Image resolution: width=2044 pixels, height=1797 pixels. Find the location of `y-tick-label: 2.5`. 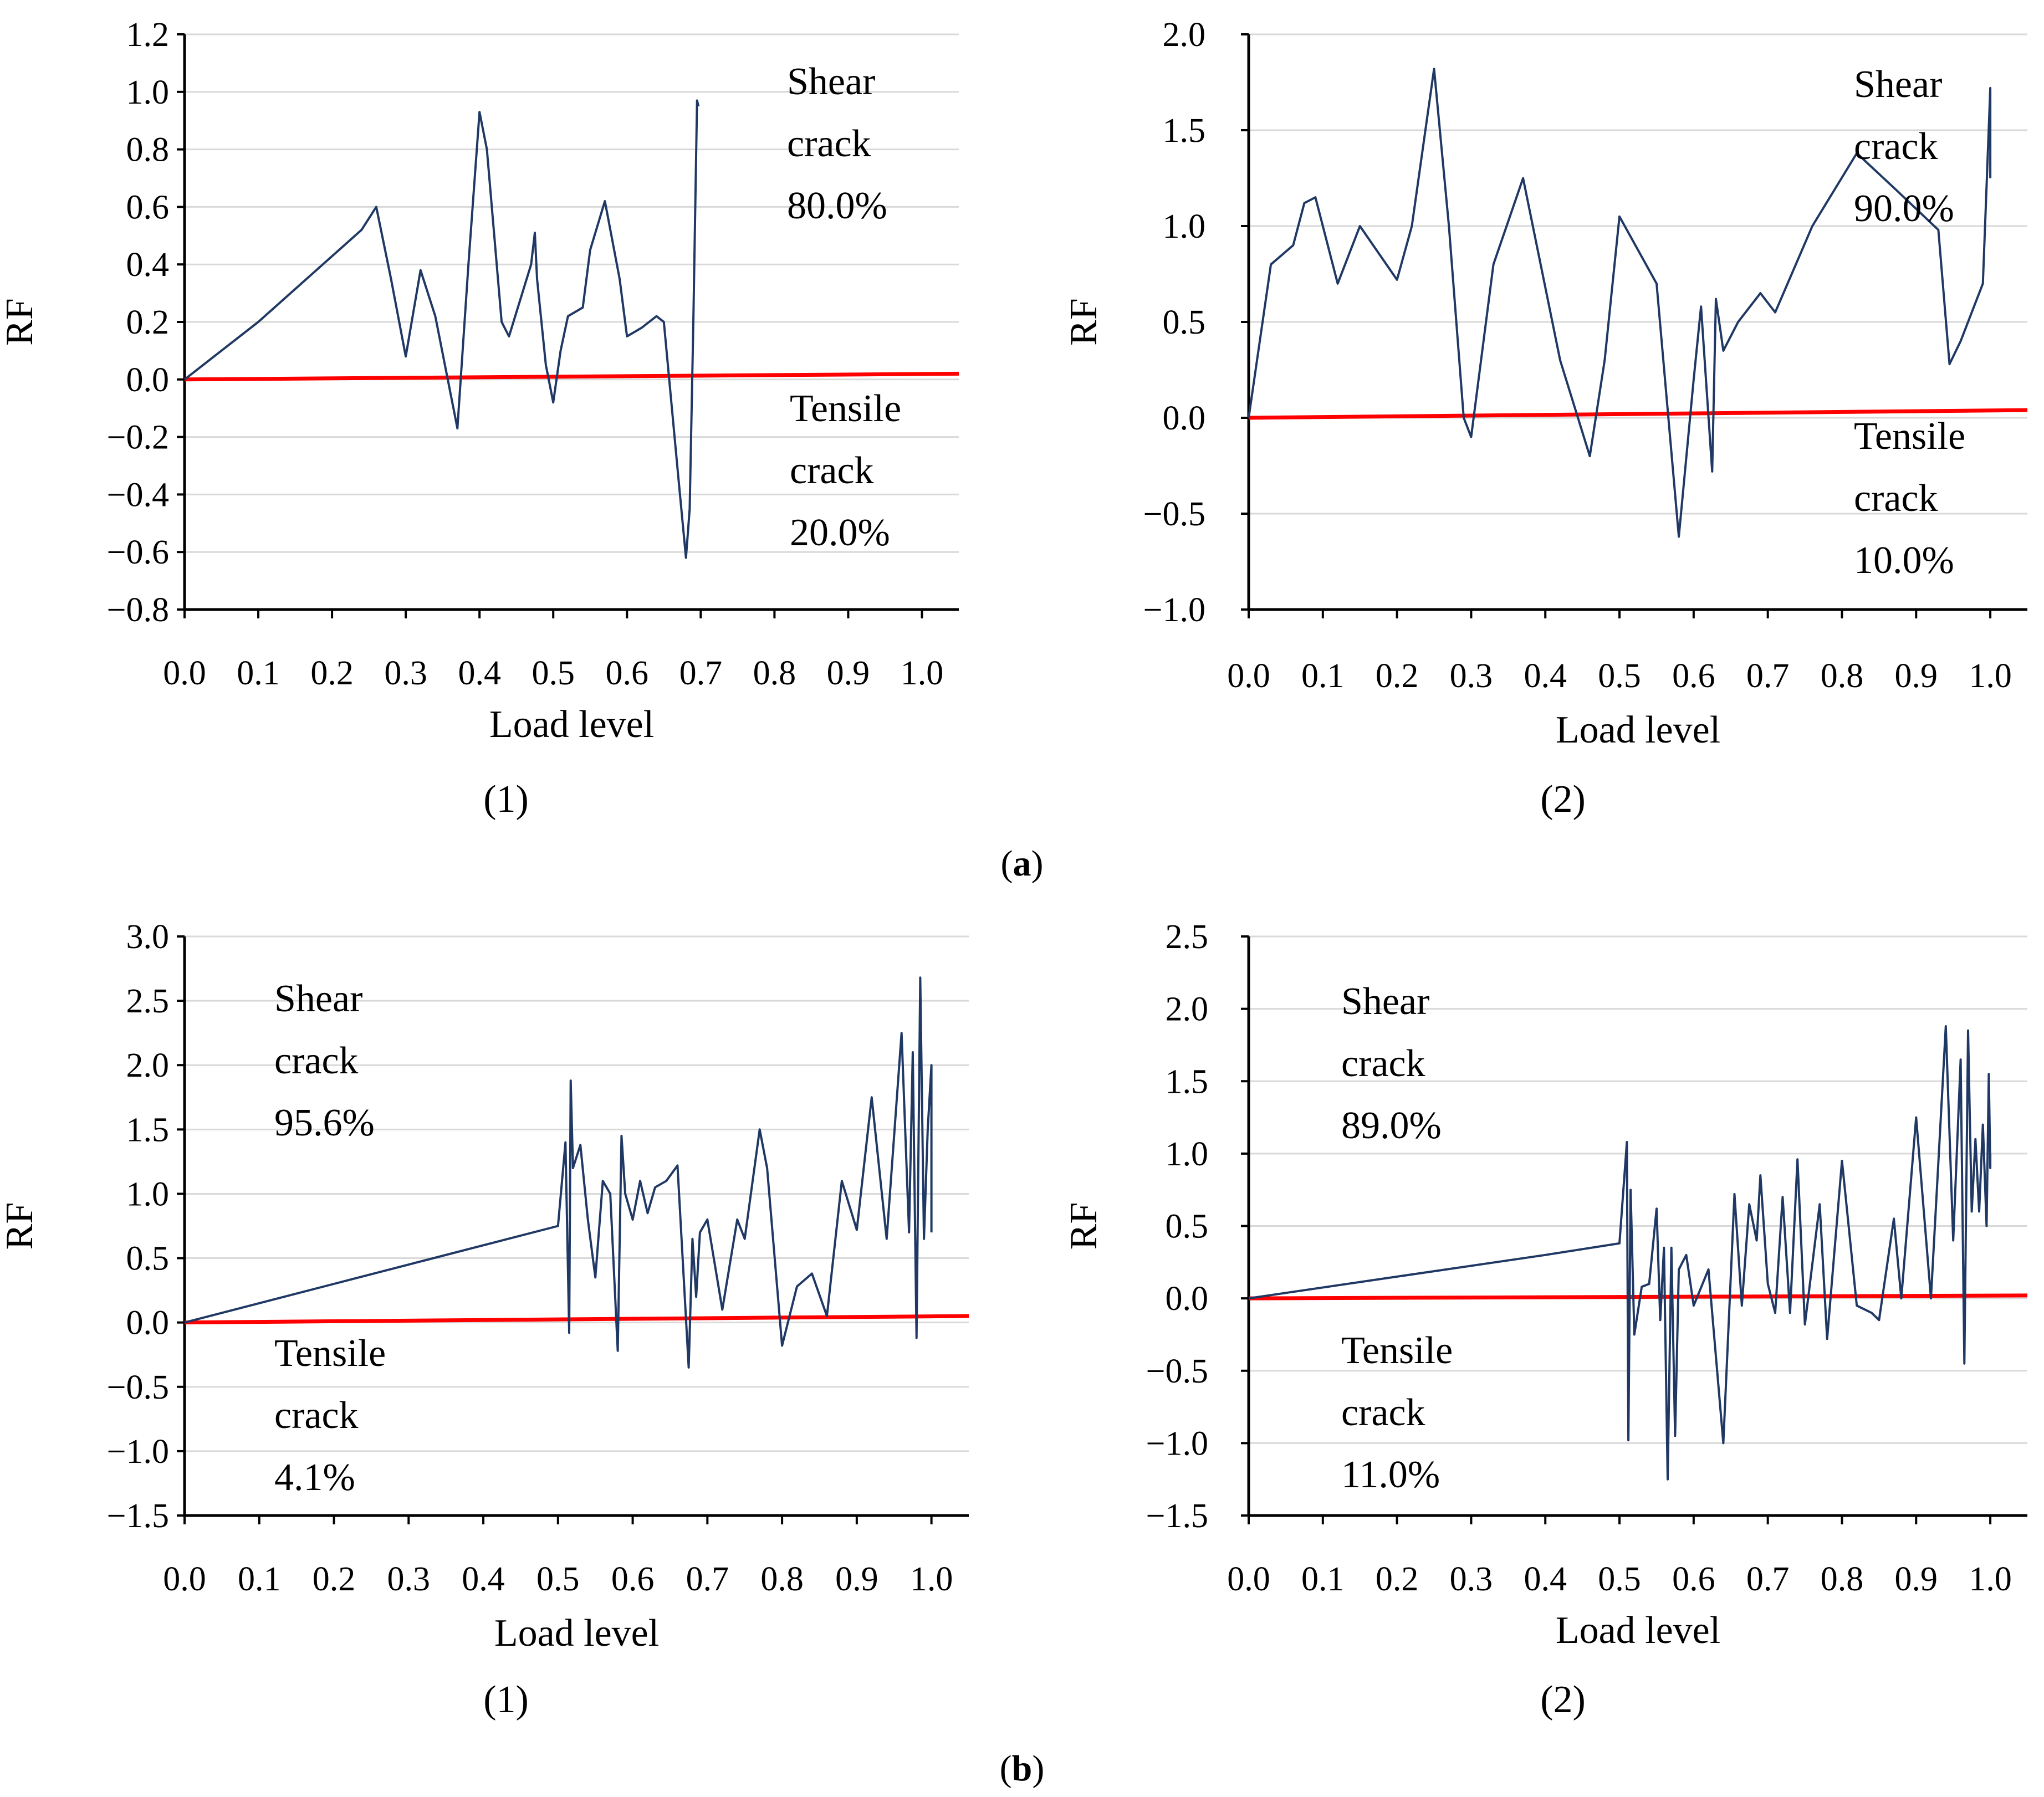

y-tick-label: 2.5 is located at coordinates (1188, 937).